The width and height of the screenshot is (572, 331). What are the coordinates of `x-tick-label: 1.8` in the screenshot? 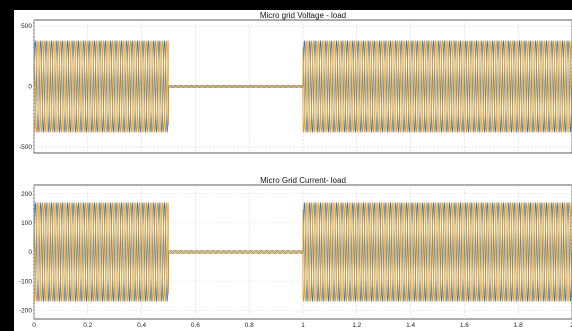 It's located at (518, 325).